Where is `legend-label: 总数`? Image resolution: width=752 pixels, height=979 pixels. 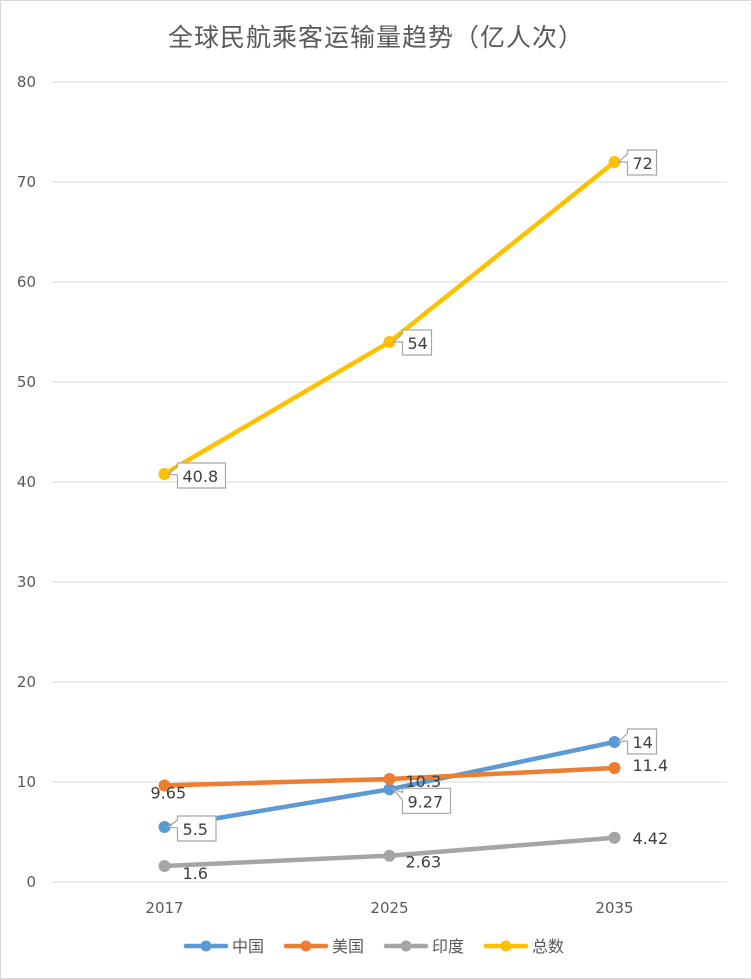 legend-label: 总数 is located at coordinates (548, 946).